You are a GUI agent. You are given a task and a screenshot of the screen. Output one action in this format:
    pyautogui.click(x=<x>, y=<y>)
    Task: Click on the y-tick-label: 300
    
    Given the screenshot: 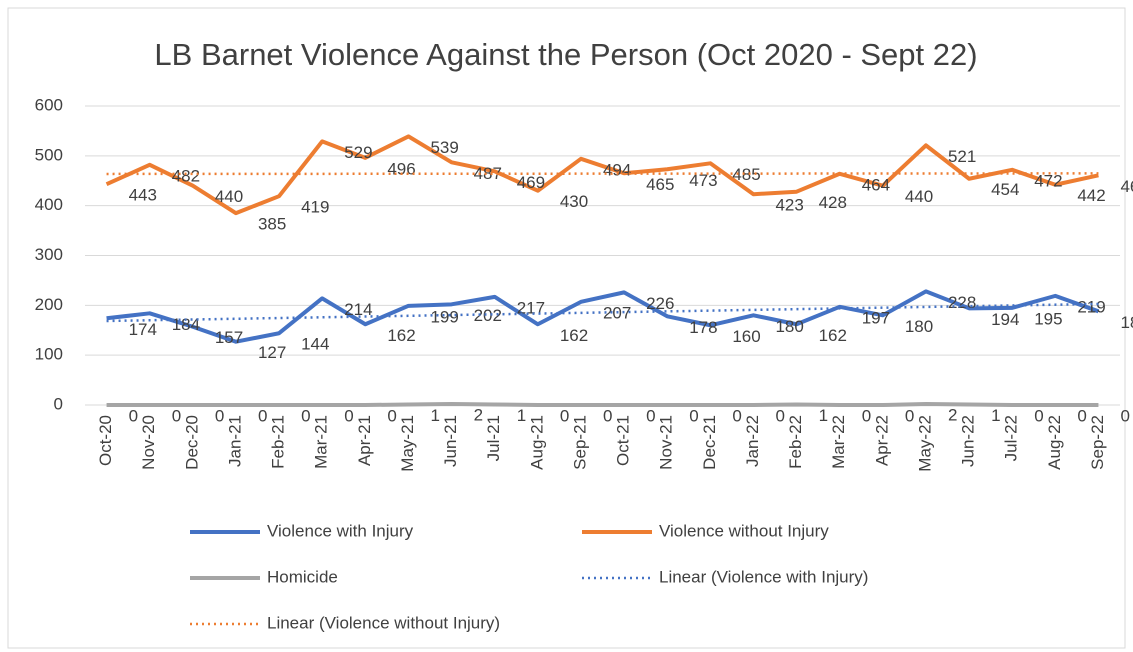 What is the action you would take?
    pyautogui.click(x=49, y=254)
    